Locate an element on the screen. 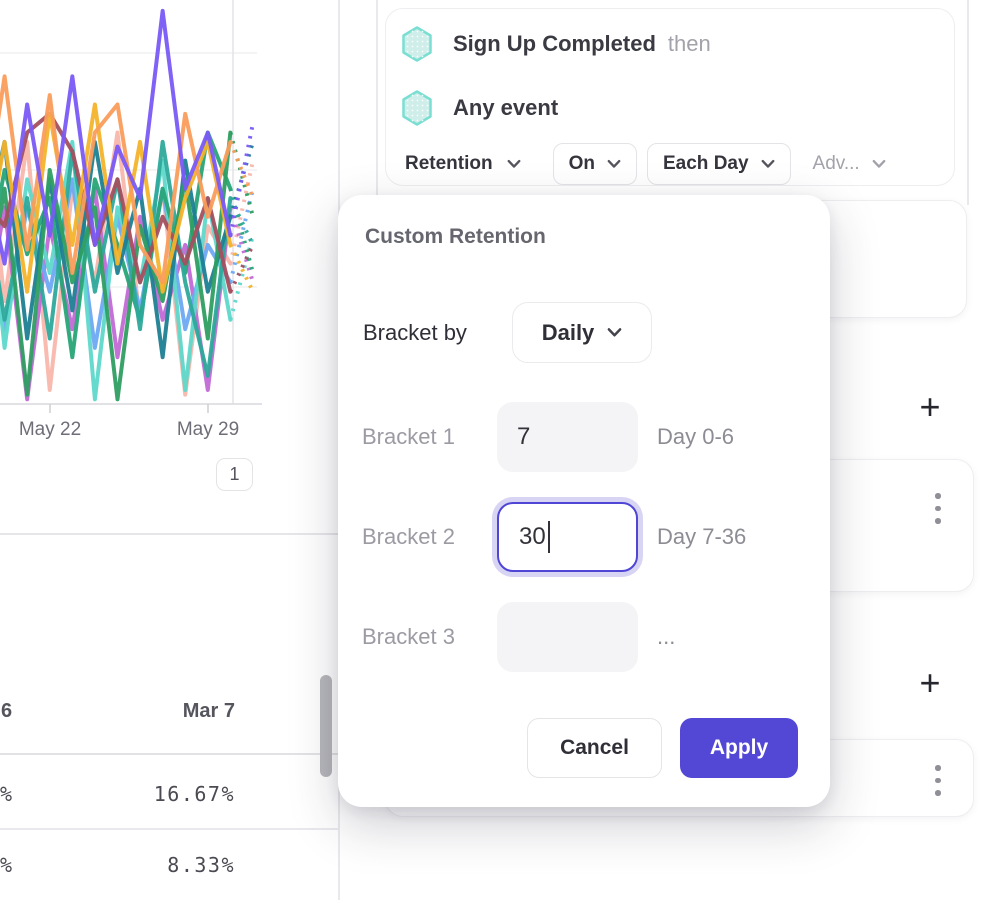 This screenshot has height=900, width=982. table-section-divider is located at coordinates (169, 534).